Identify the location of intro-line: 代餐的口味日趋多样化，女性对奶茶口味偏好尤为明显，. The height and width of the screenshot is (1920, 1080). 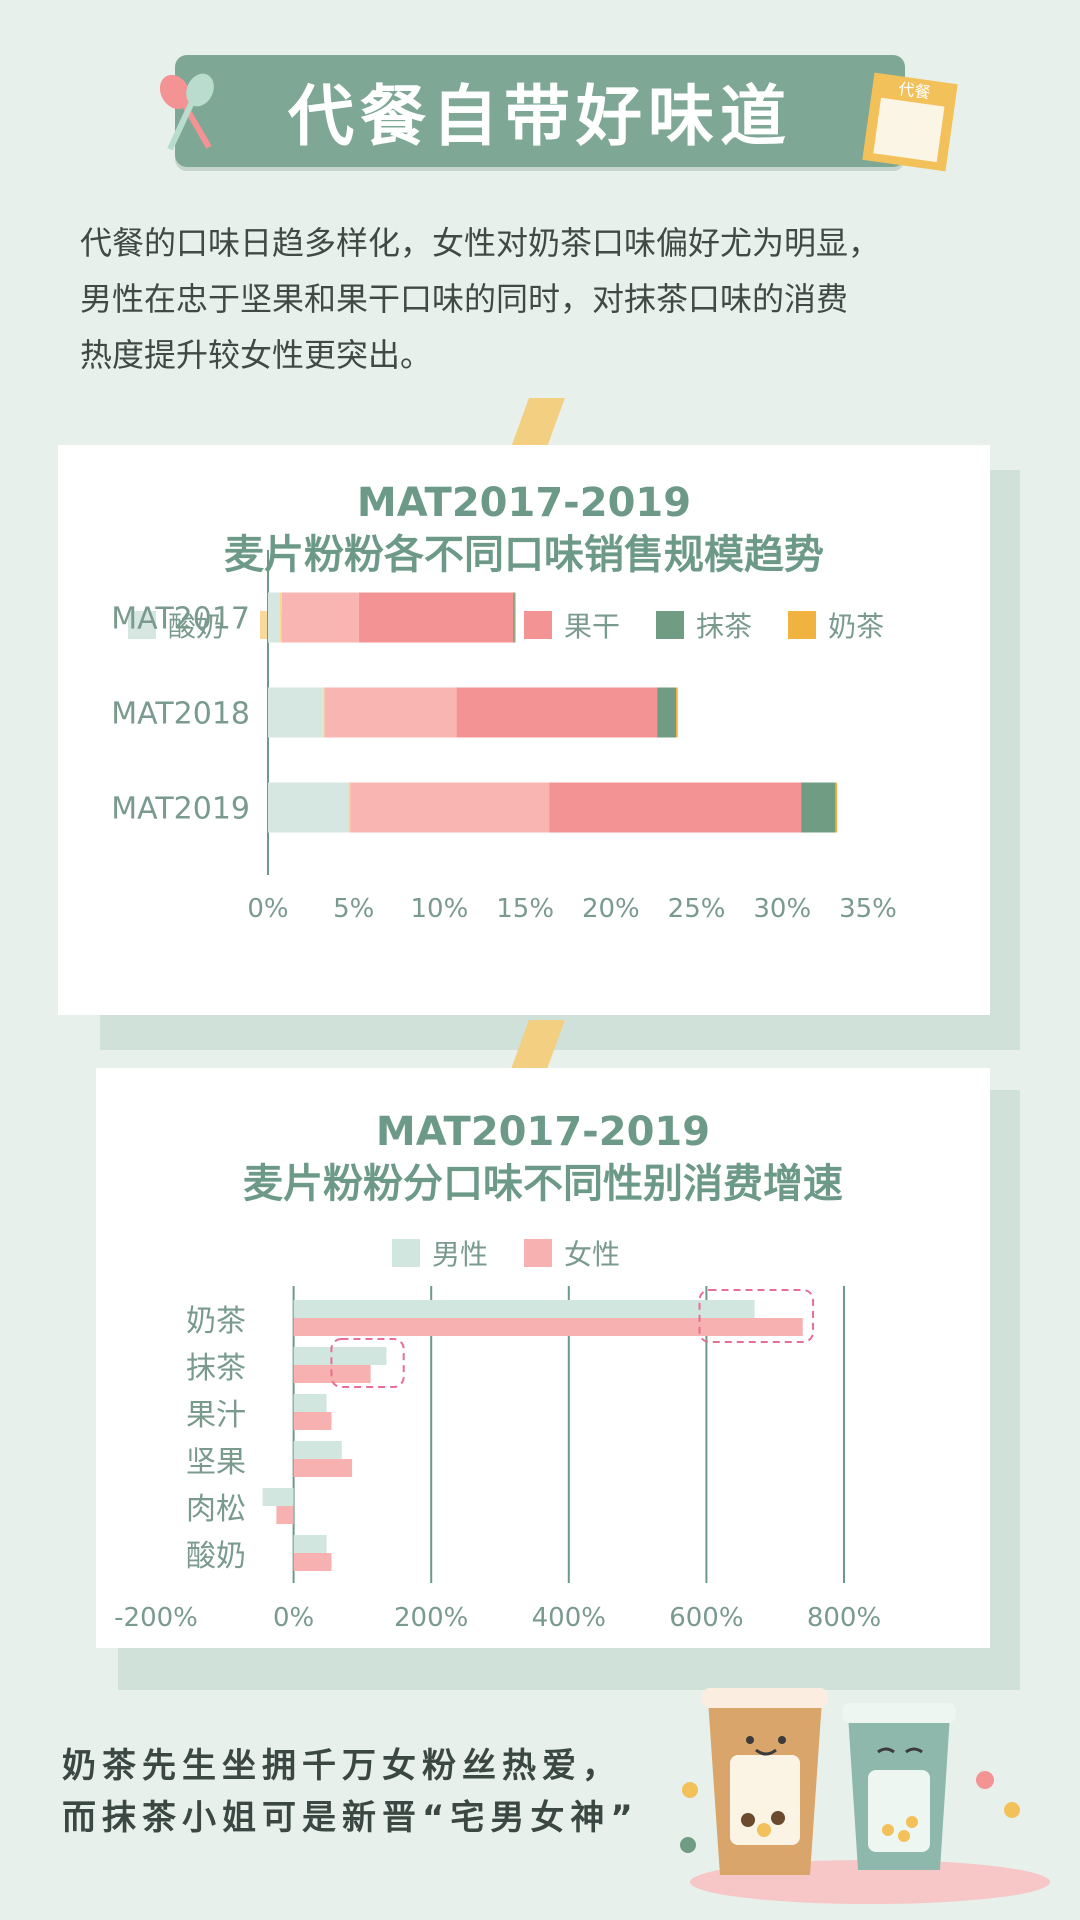
(480, 243).